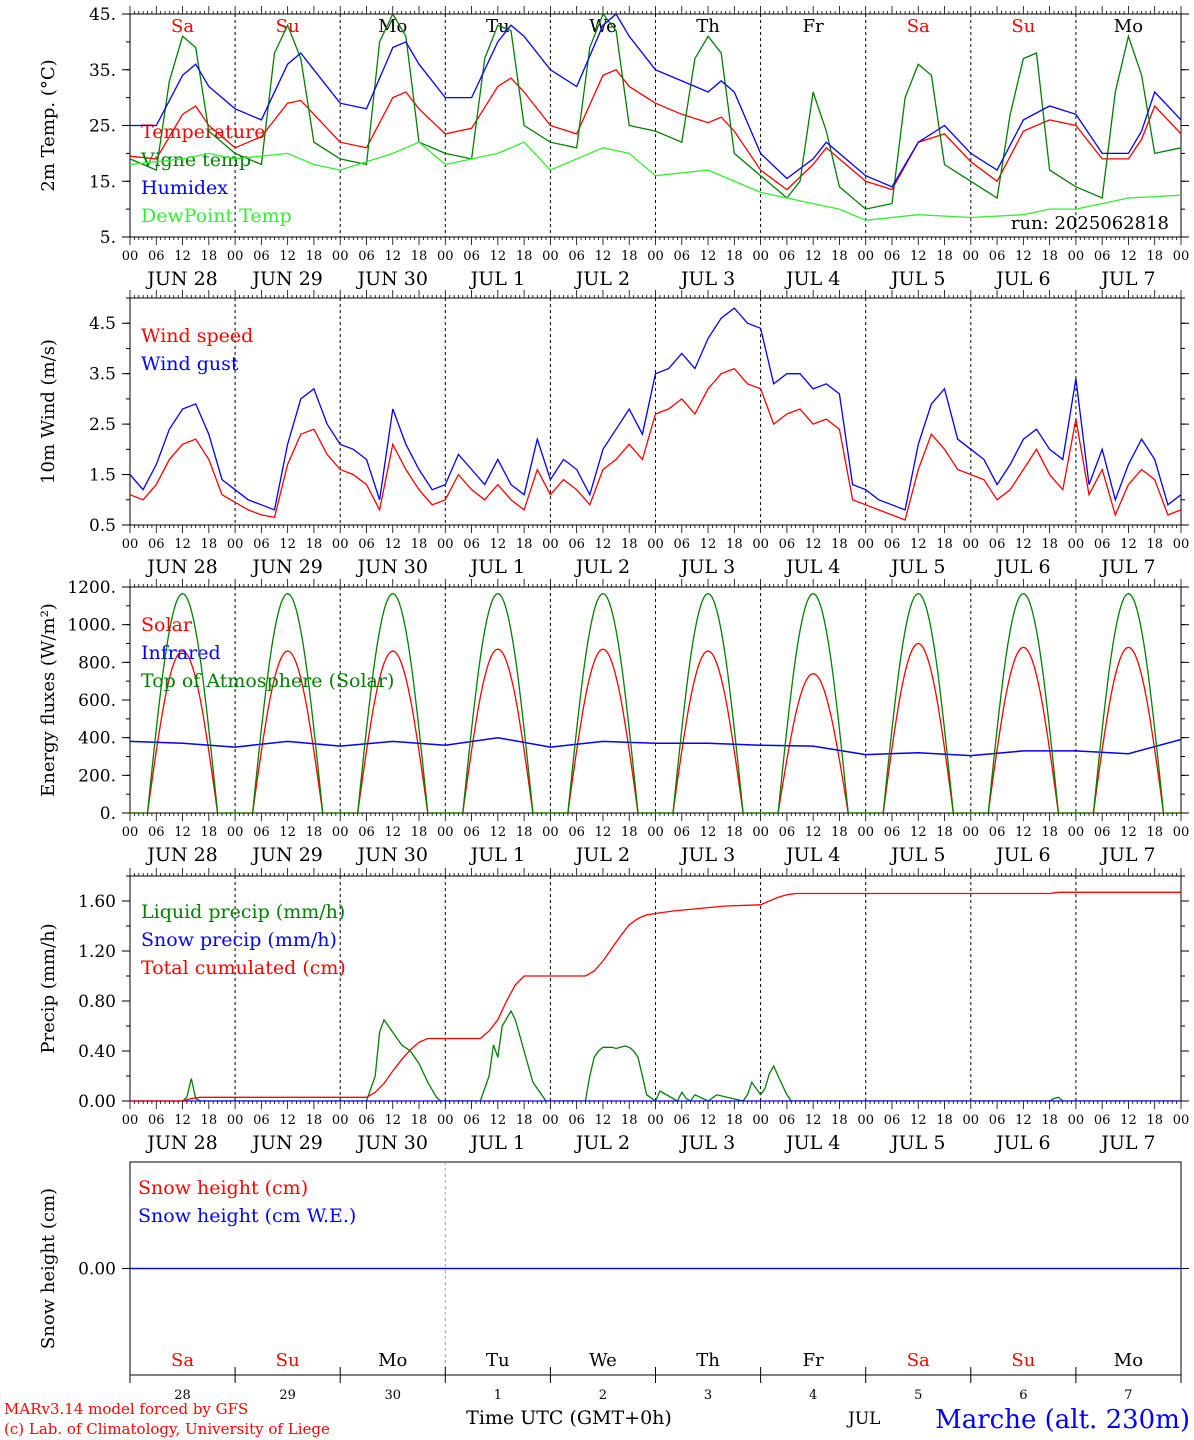 This screenshot has height=1440, width=1194. I want to click on y-tick-label: 1.60, so click(97, 902).